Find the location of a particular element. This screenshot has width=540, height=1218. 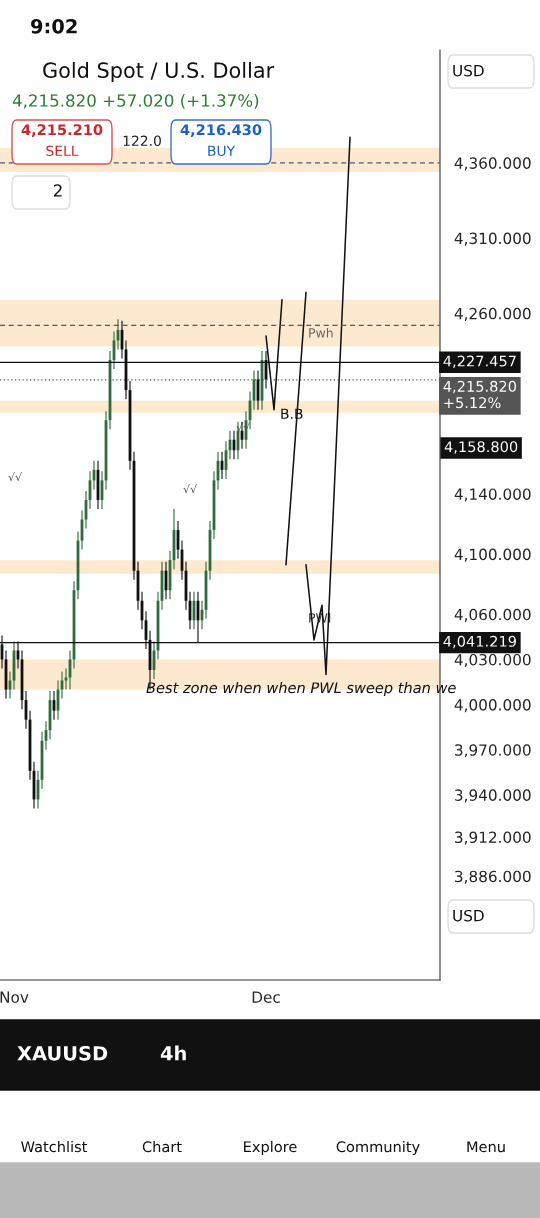

ref-line-label: 4,227.457 is located at coordinates (479, 362).